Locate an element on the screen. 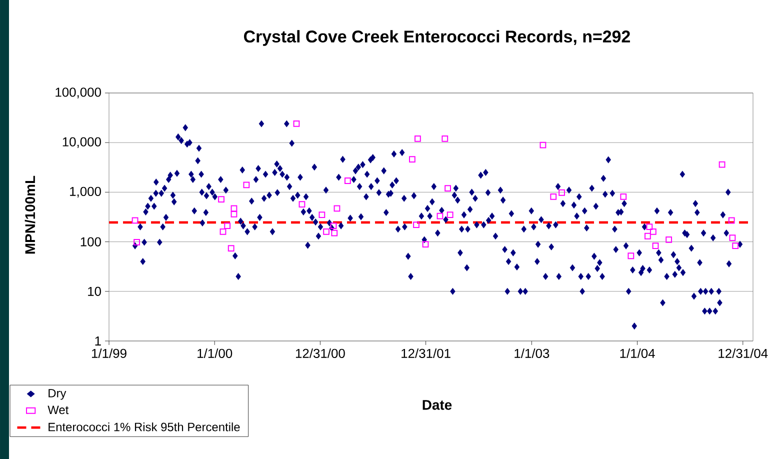 Image resolution: width=780 pixels, height=459 pixels. legend-label: Dry is located at coordinates (57, 394).